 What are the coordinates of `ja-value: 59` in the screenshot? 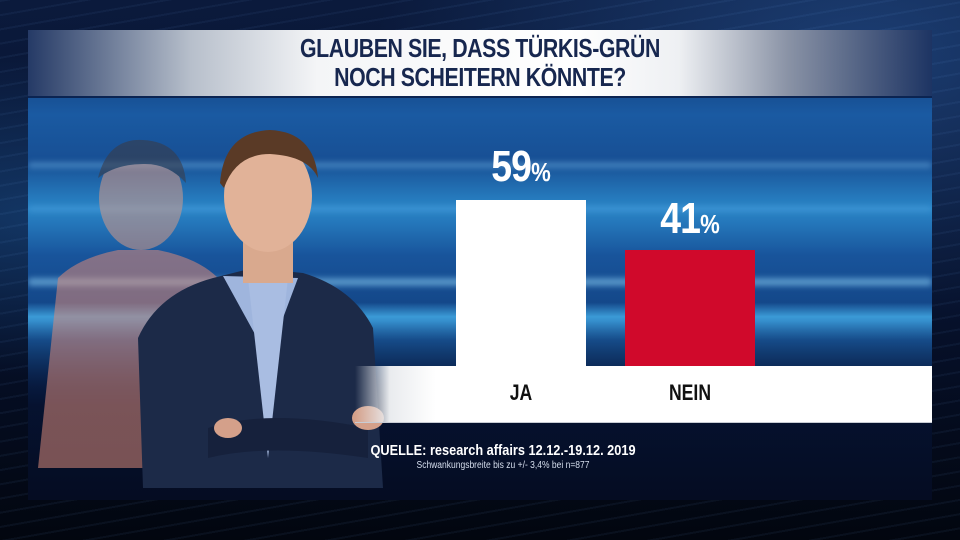 It's located at (511, 166).